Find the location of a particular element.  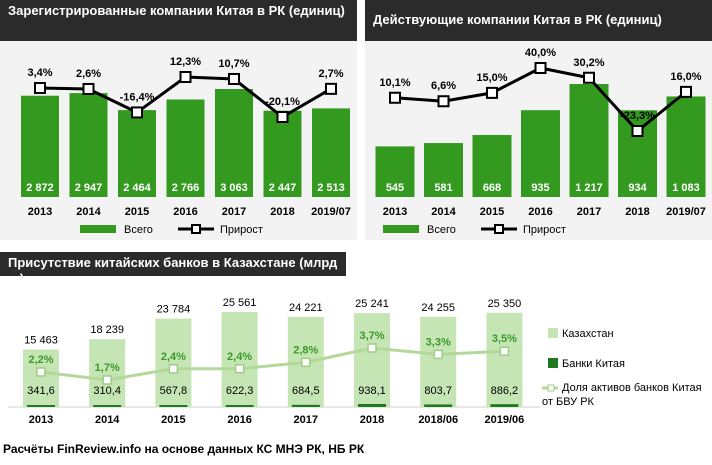

chart2-legend-line-label: Прирост is located at coordinates (544, 230).